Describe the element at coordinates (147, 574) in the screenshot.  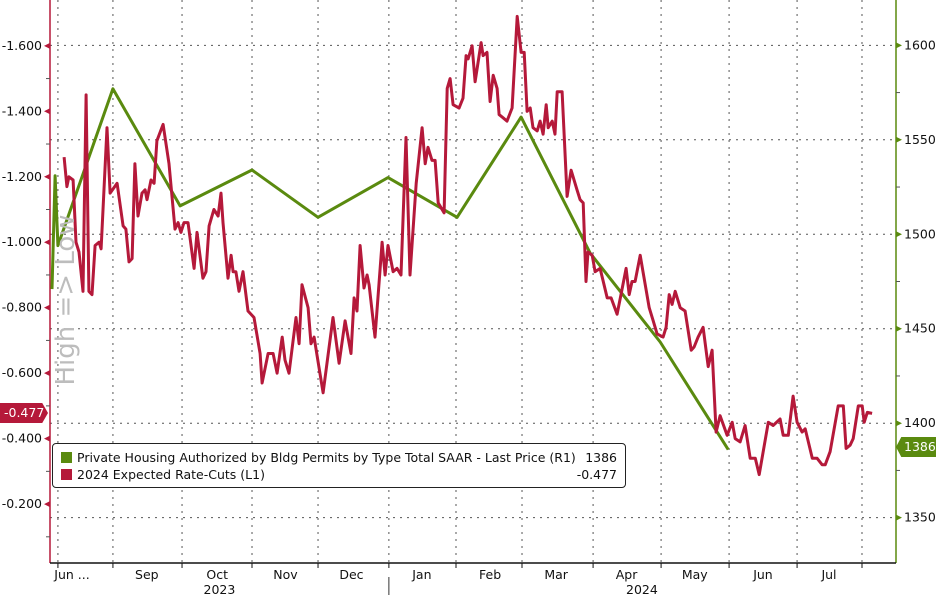
I see `x-tick-label: Sep` at that location.